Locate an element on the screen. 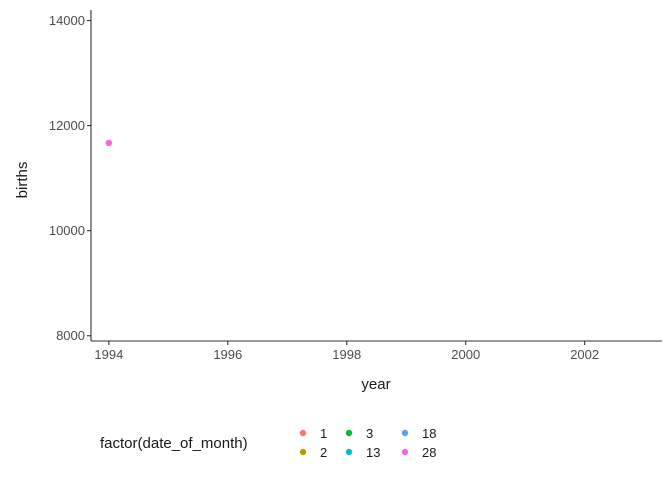 The width and height of the screenshot is (672, 480). legend-label: 2 is located at coordinates (323, 452).